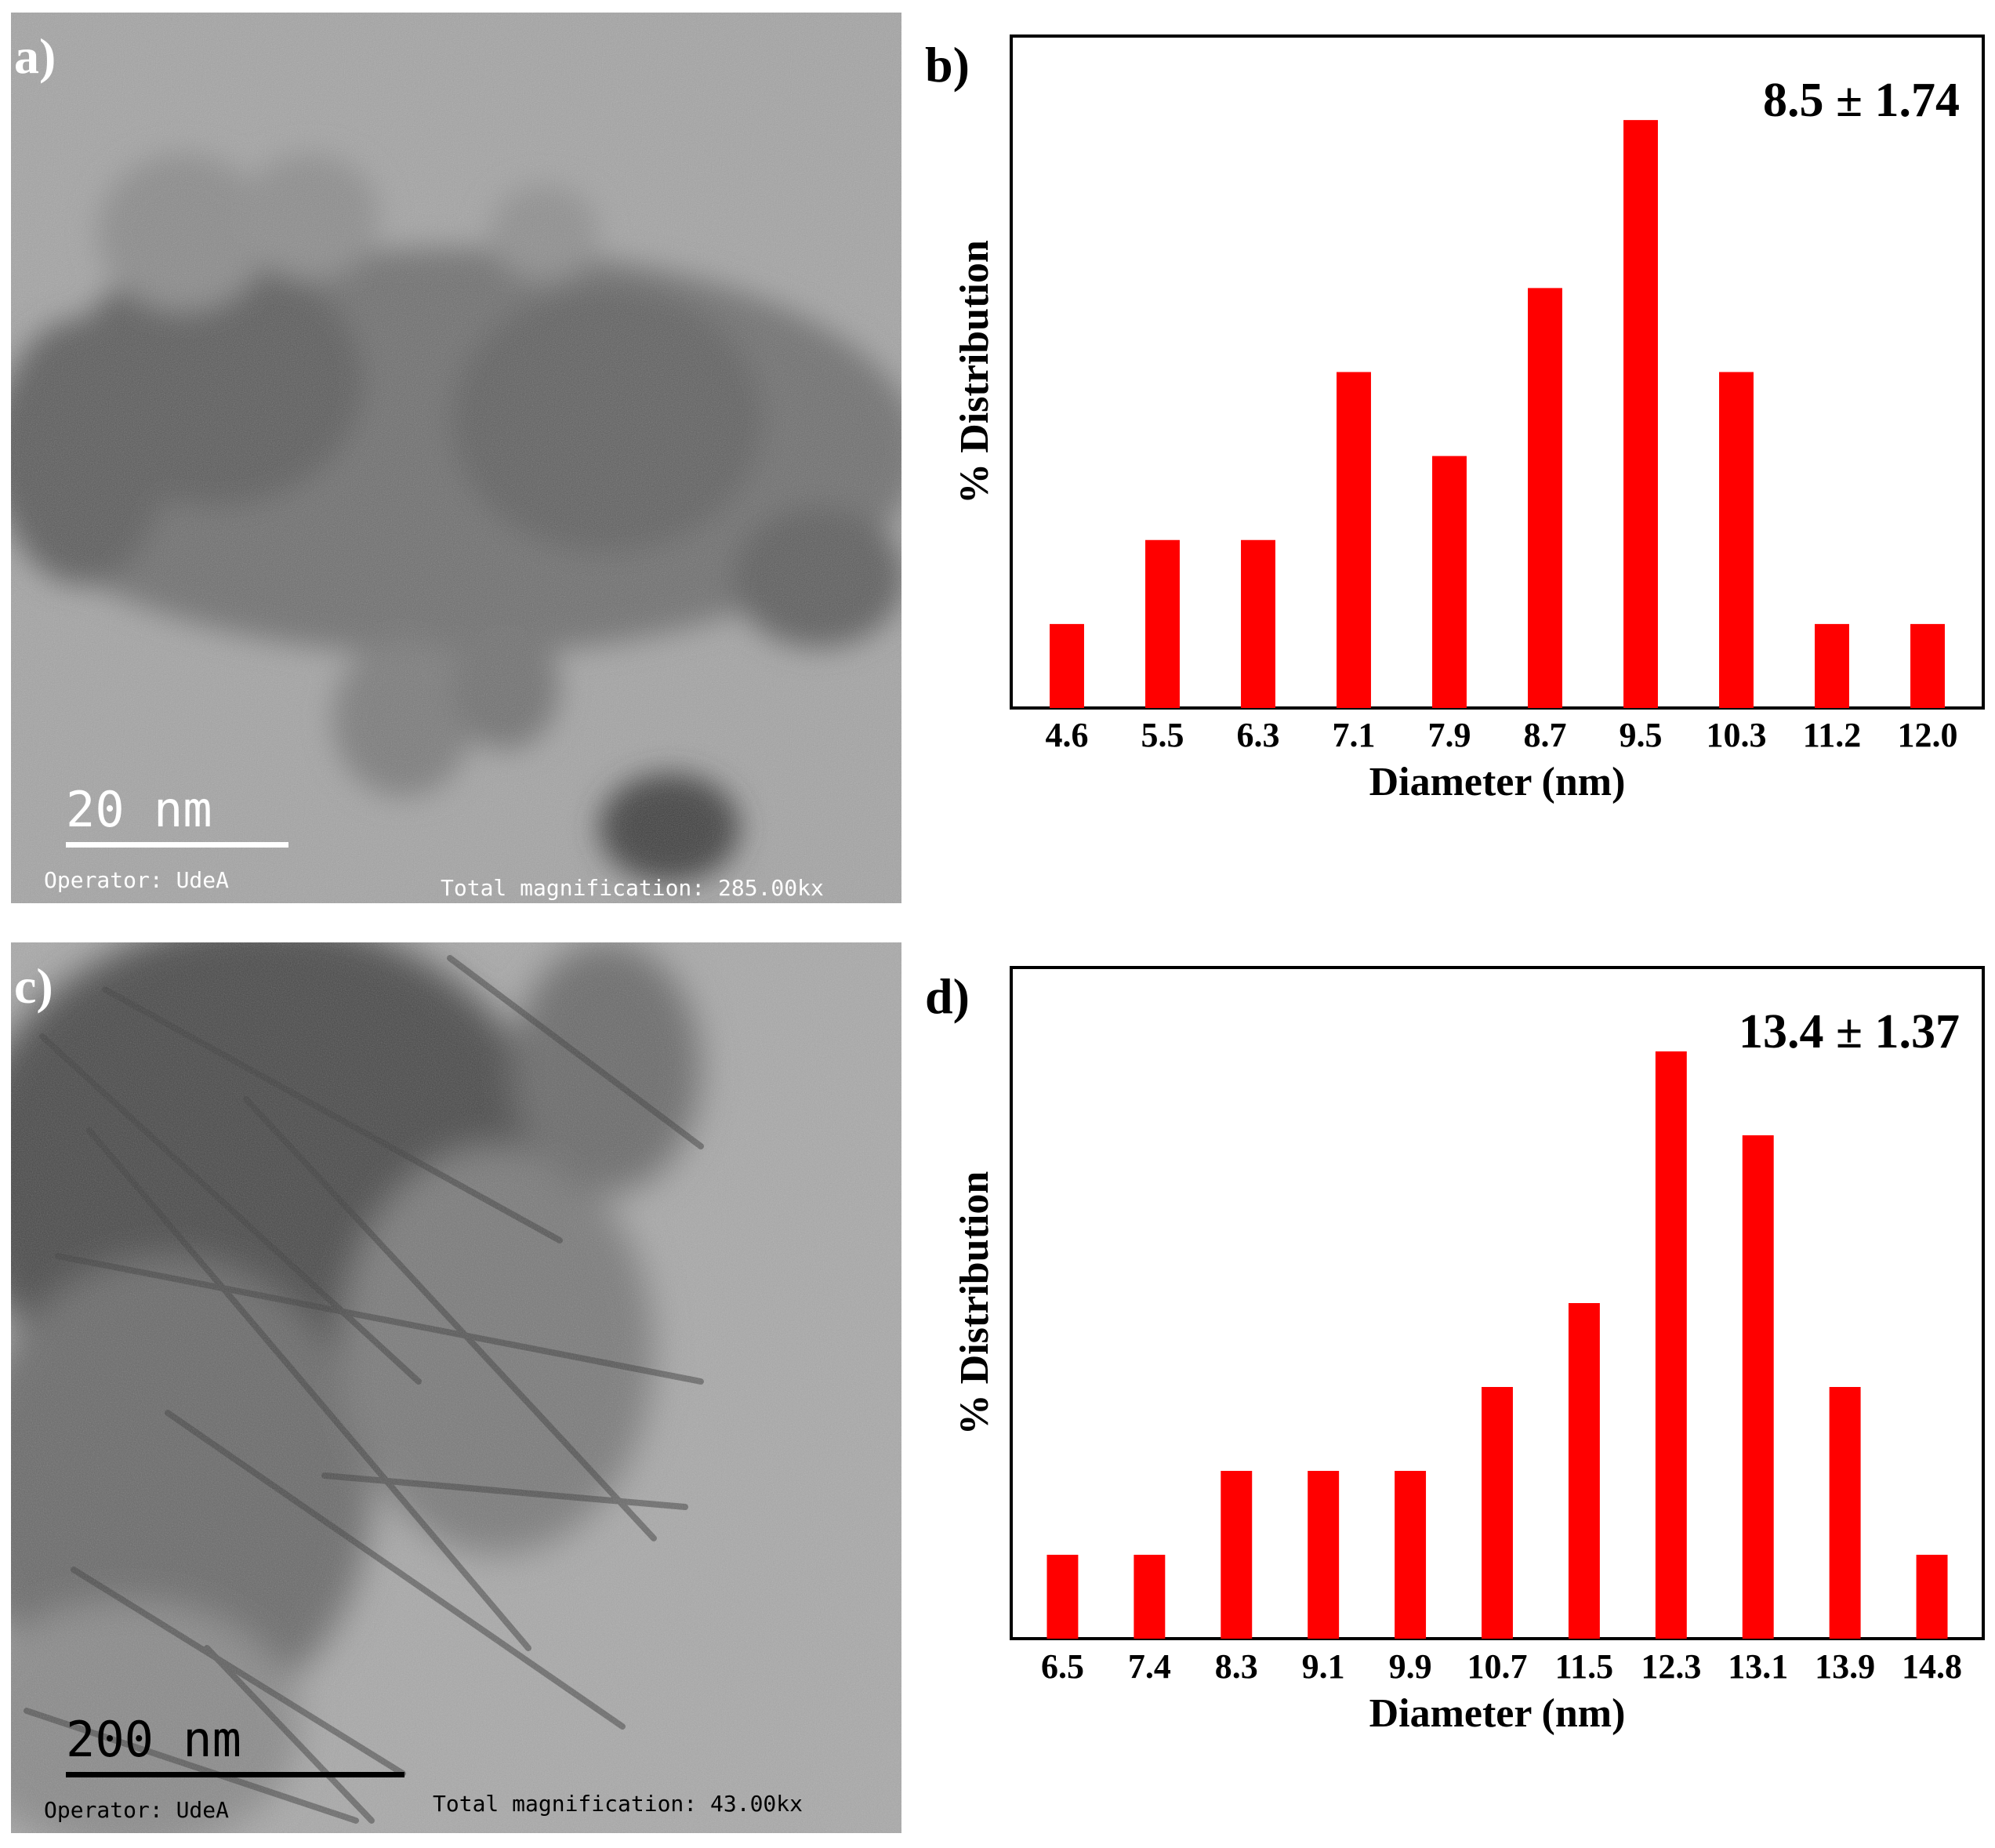 The image size is (1995, 1848). What do you see at coordinates (1449, 735) in the screenshot?
I see `x-tick-label: 7.9` at bounding box center [1449, 735].